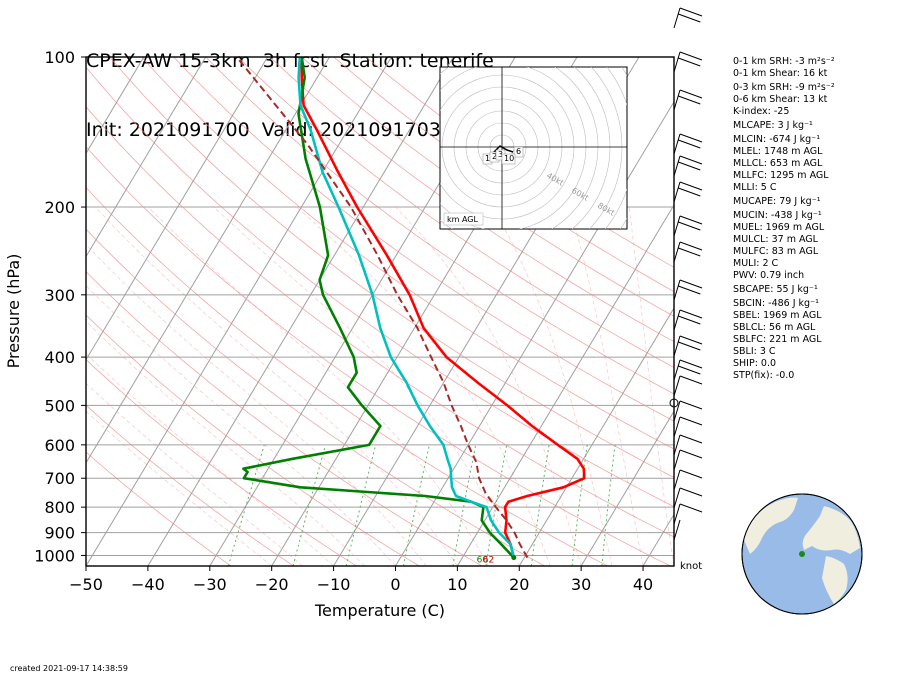 This screenshot has height=675, width=906. I want to click on surface-level-marker: 60, so click(483, 561).